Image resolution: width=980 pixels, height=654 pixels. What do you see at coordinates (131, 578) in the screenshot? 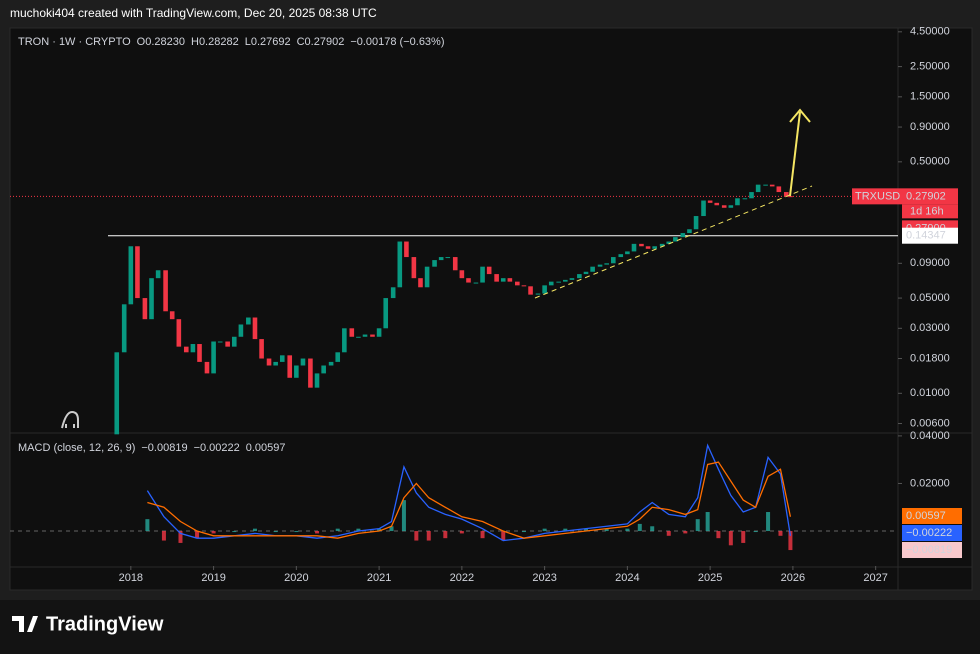
I see `x-tick-label: 2018` at bounding box center [131, 578].